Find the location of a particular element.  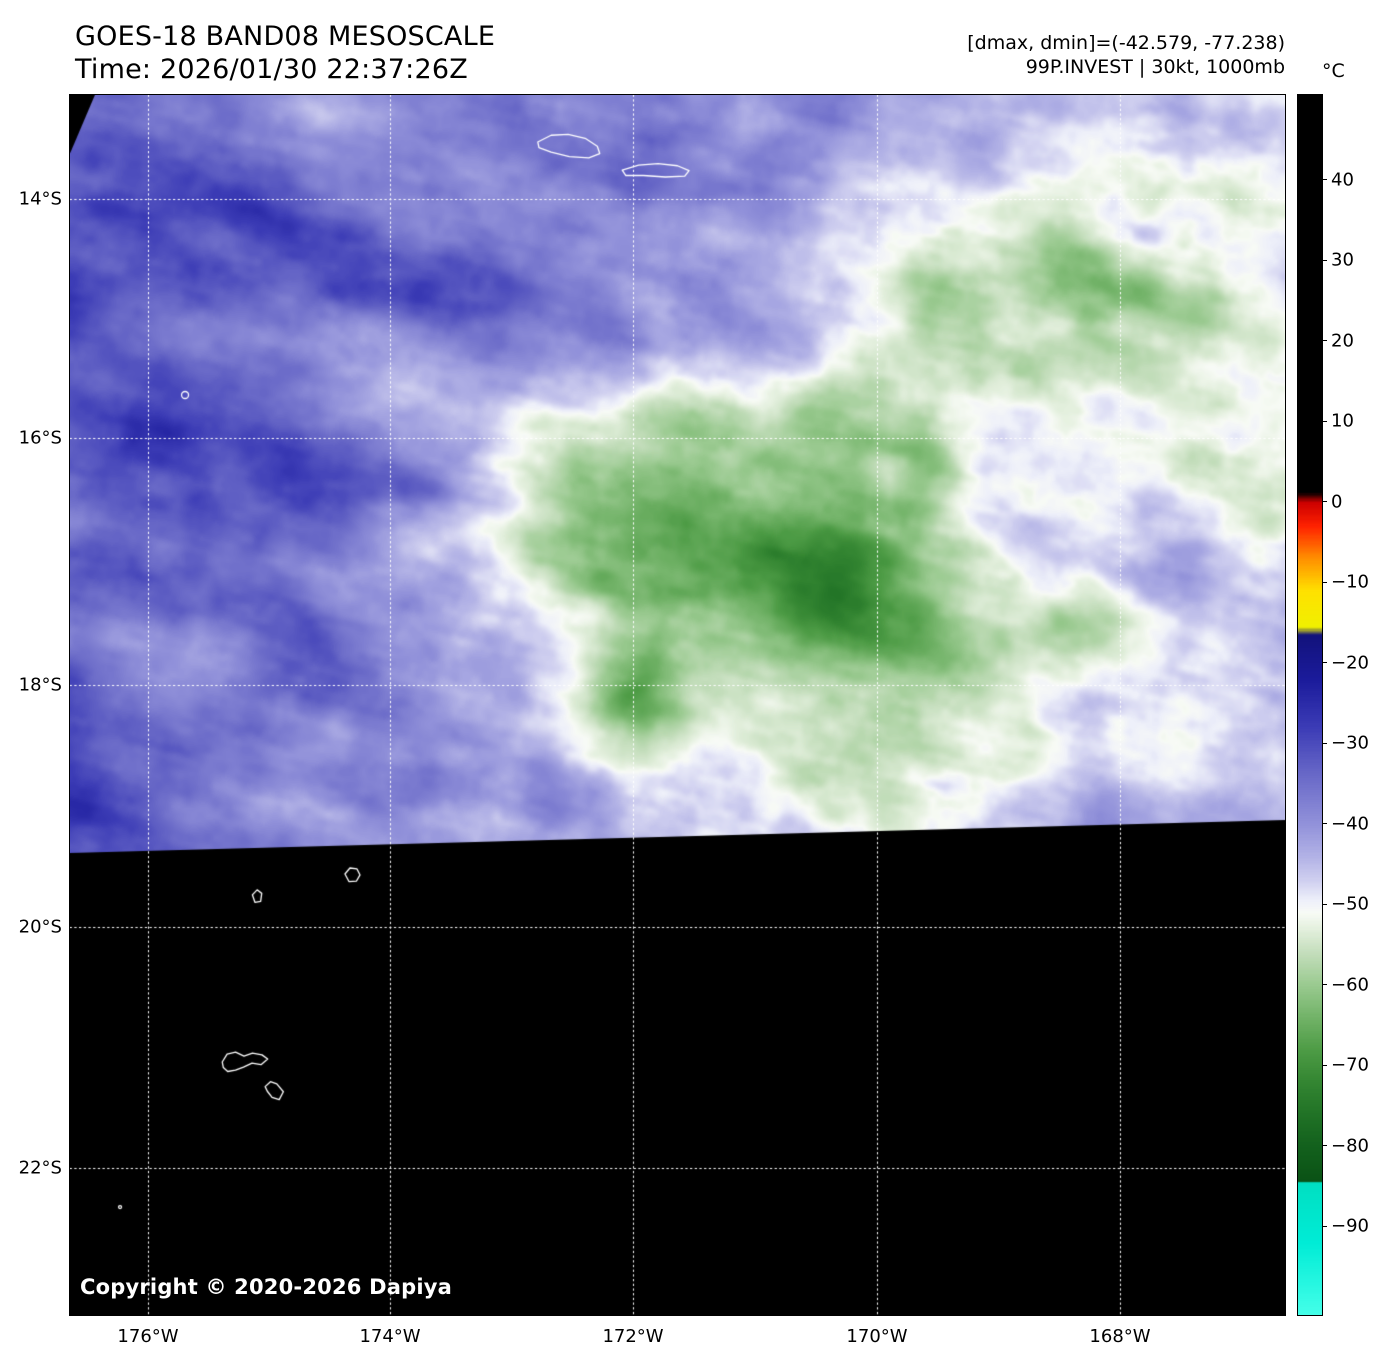

colorbar-tick-label: 40 is located at coordinates (1342, 180).